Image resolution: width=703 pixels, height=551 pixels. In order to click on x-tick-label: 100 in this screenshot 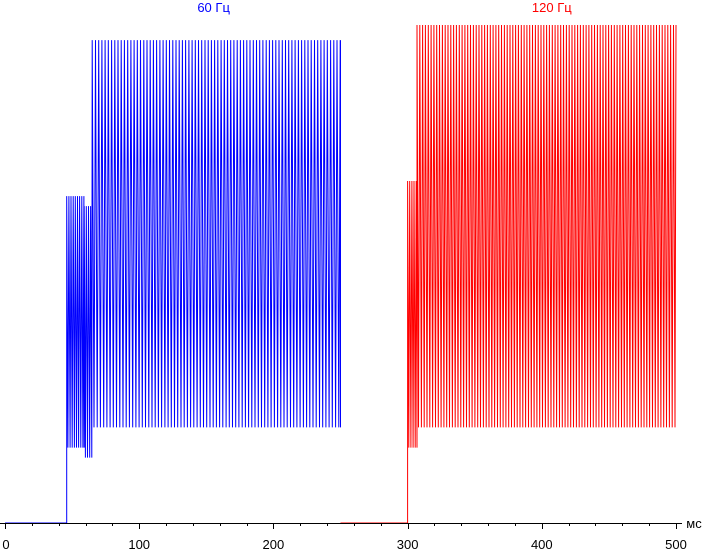, I will do `click(139, 544)`.